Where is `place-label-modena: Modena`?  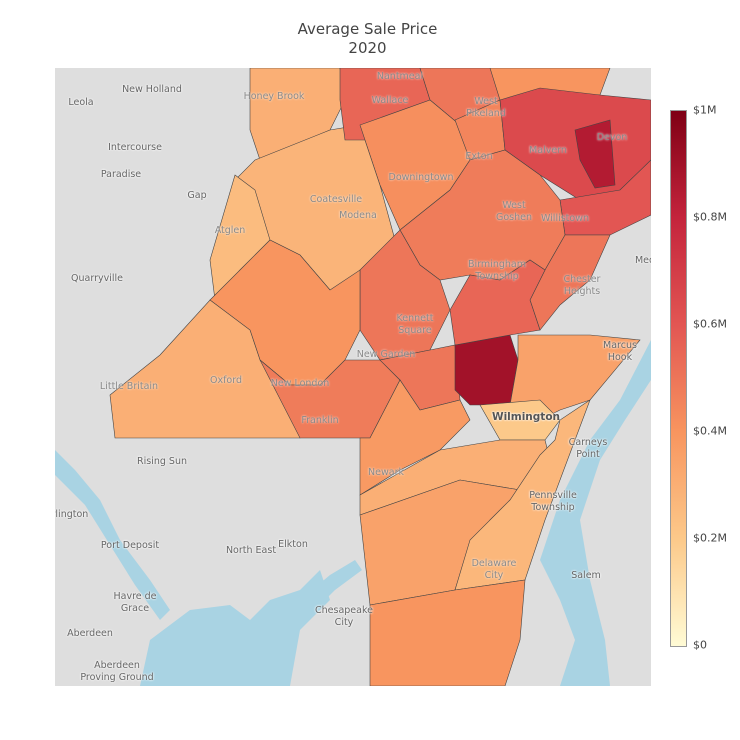
place-label-modena: Modena is located at coordinates (358, 215).